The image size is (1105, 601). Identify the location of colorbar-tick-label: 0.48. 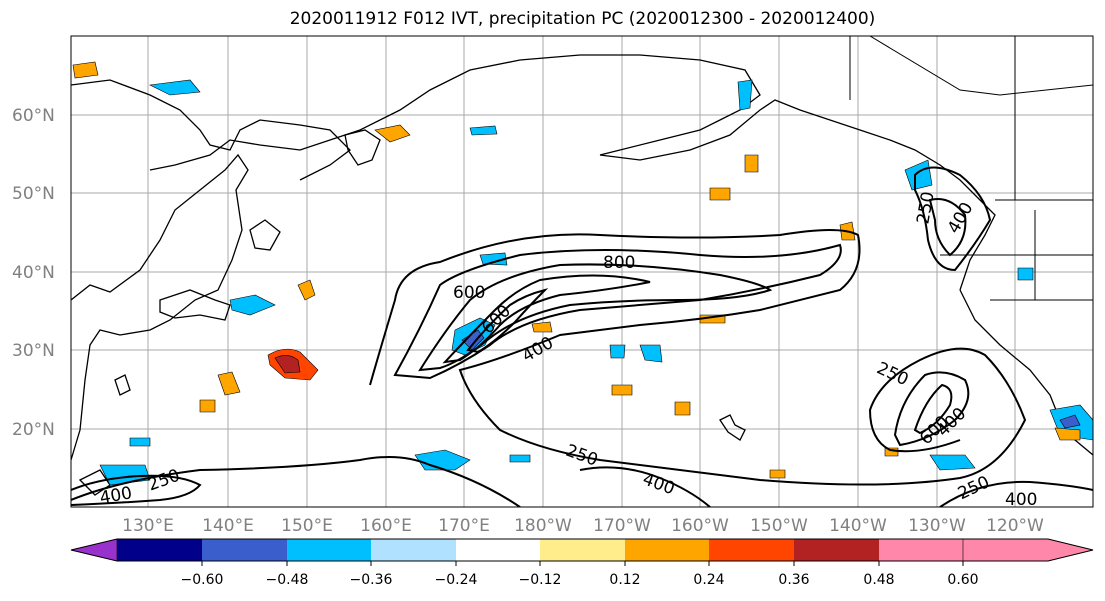
(878, 580).